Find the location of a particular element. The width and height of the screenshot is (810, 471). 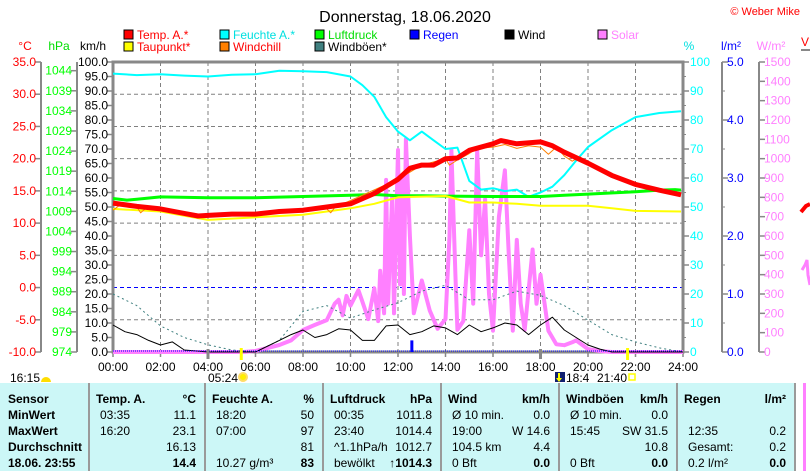

axis-unit-solar: W/m² is located at coordinates (771, 46).